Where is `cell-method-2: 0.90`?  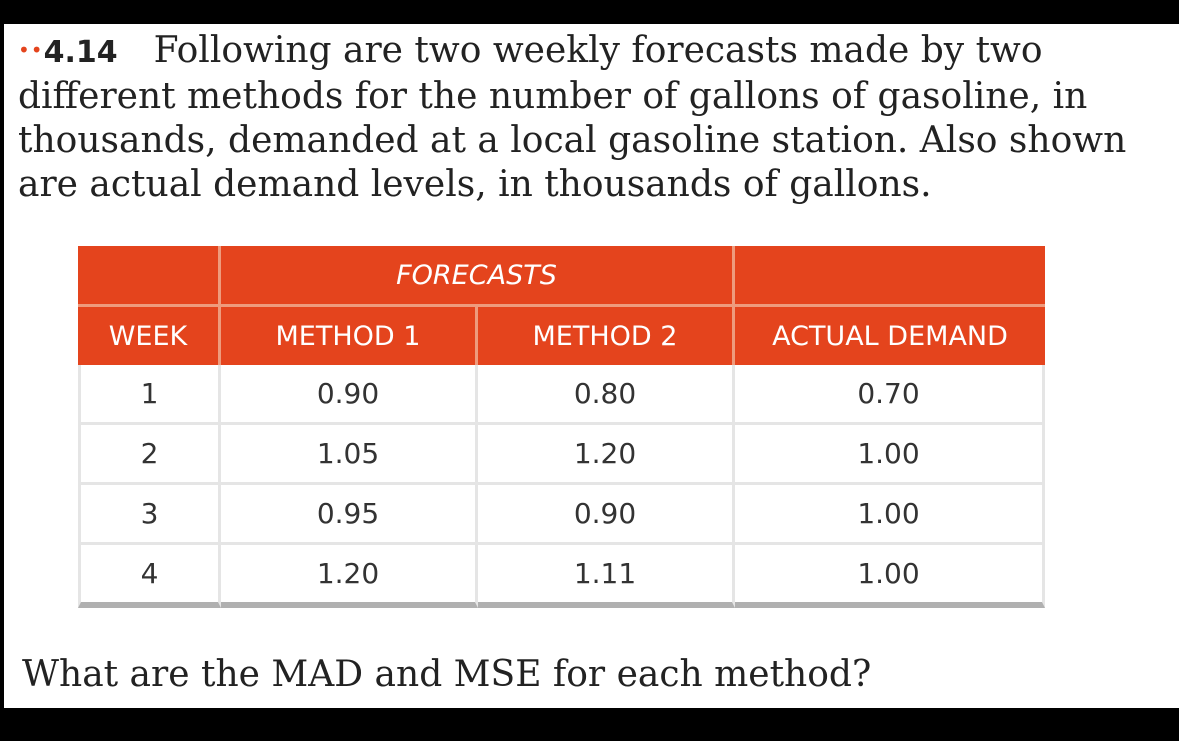
cell-method-2: 0.90 is located at coordinates (606, 515).